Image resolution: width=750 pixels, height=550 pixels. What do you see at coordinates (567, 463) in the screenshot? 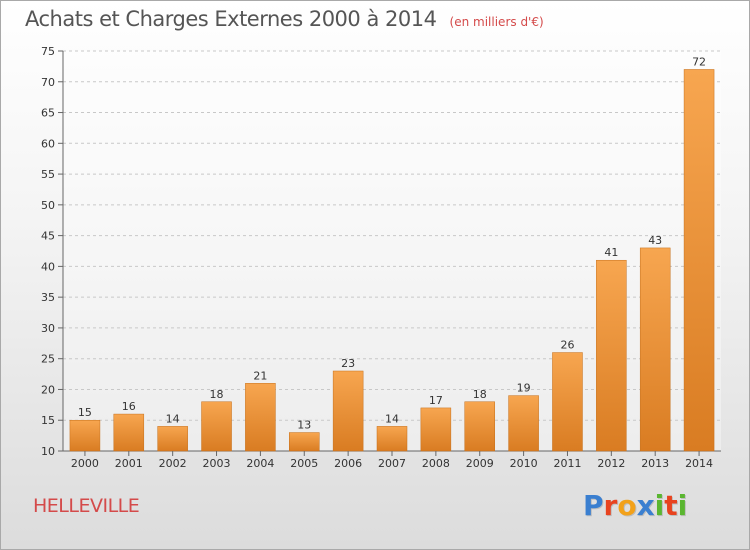
I see `x-tick-label: 2011` at bounding box center [567, 463].